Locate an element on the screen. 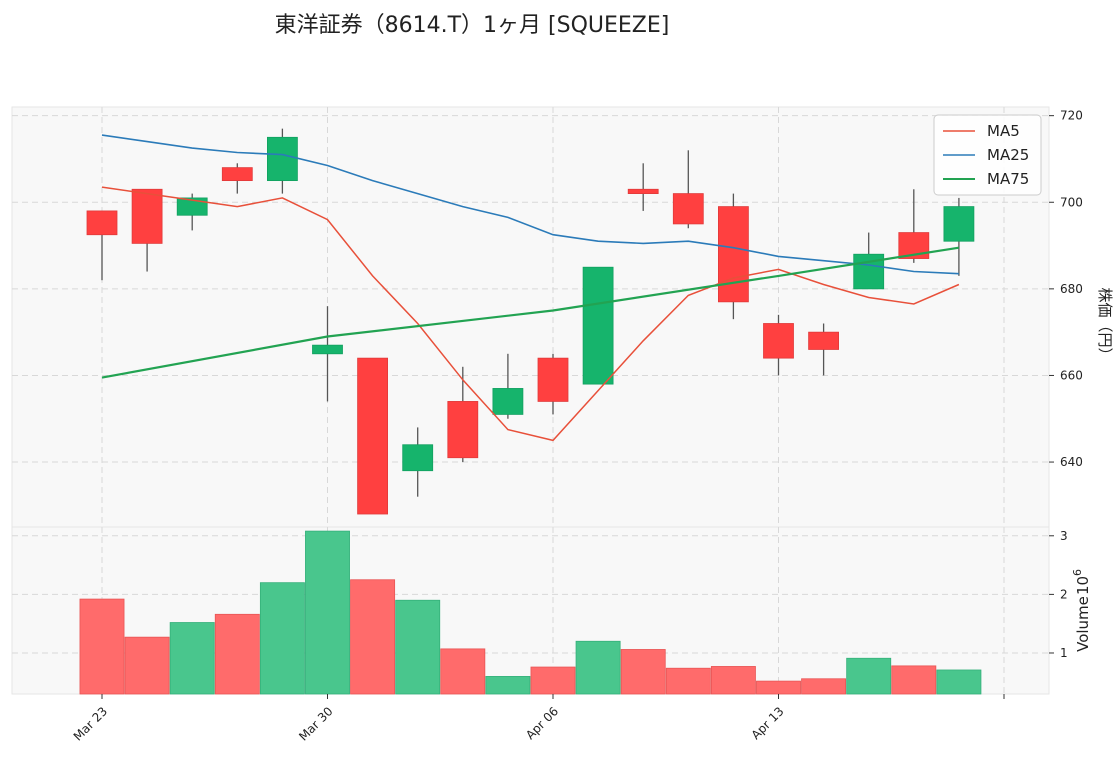 The image size is (1120, 760). chart-title: 東洋証券（8614.T）1ヶ月 [SQUEEZE] is located at coordinates (472, 25).